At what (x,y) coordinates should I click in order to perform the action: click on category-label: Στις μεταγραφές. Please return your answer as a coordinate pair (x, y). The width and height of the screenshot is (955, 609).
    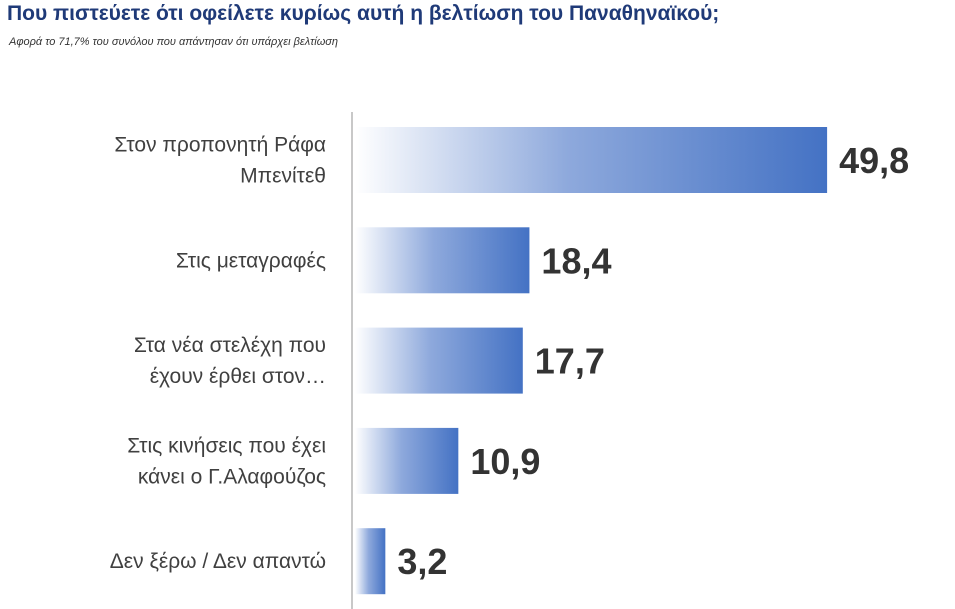
    Looking at the image, I should click on (251, 260).